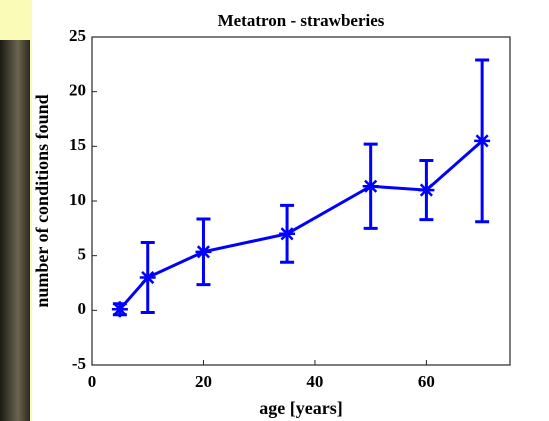  Describe the element at coordinates (82, 308) in the screenshot. I see `y-tick-label: 0` at that location.